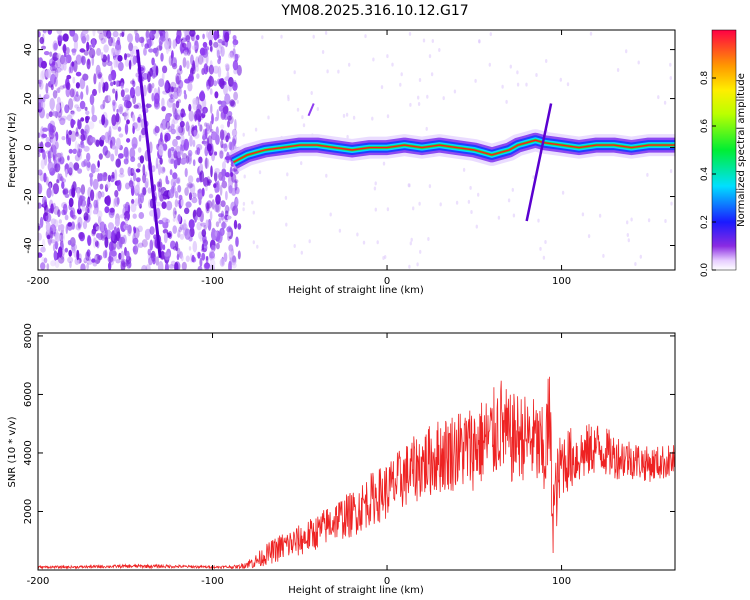 The image size is (750, 600). What do you see at coordinates (28, 245) in the screenshot?
I see `y-tick-label: -40` at bounding box center [28, 245].